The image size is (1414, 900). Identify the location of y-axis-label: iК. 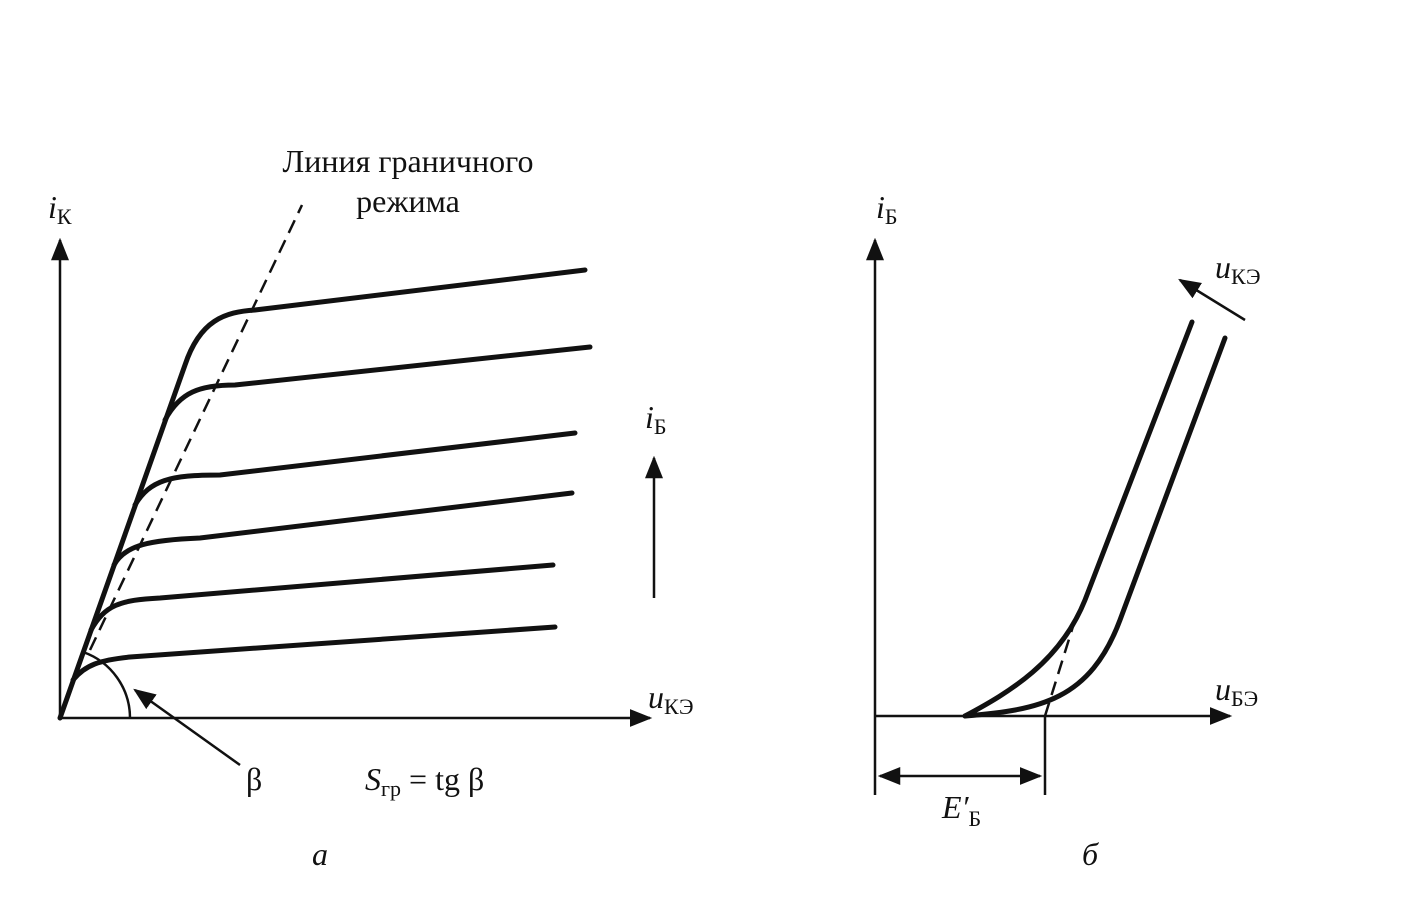
(60, 209).